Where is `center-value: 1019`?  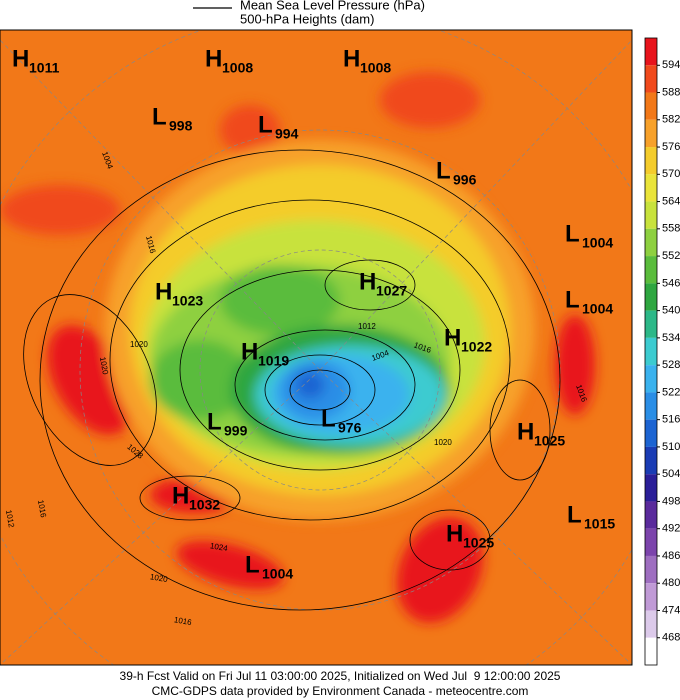 center-value: 1019 is located at coordinates (273, 361).